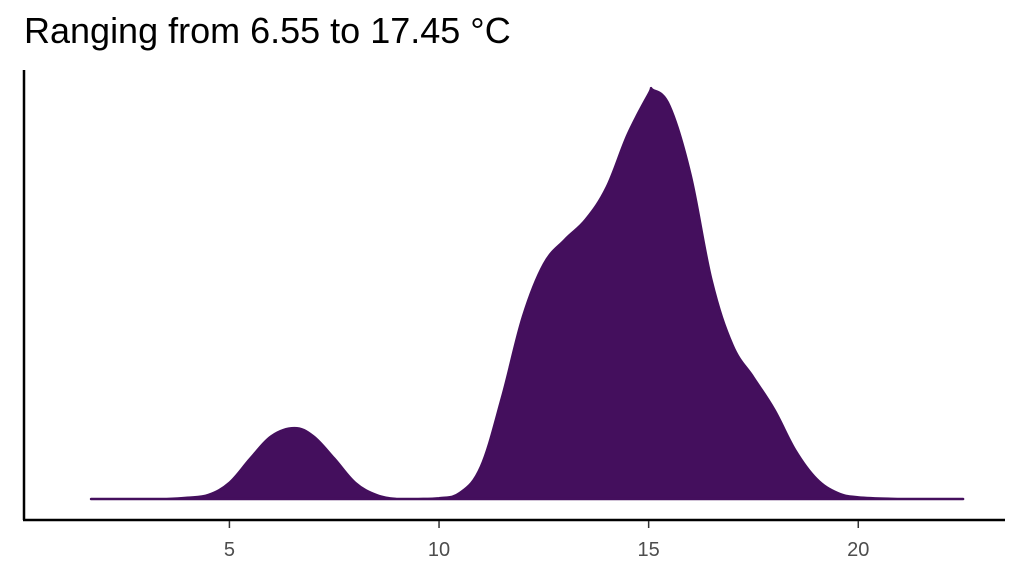  I want to click on x-tick-label: 20, so click(858, 550).